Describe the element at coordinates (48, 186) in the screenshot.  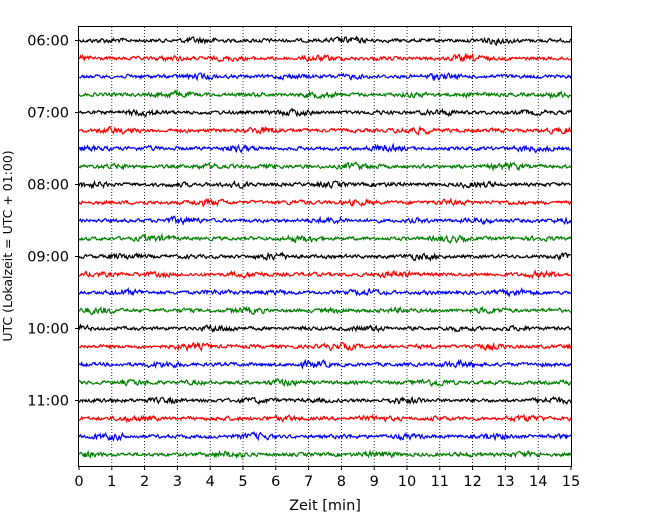
I see `y-tick-label: 08:00` at that location.